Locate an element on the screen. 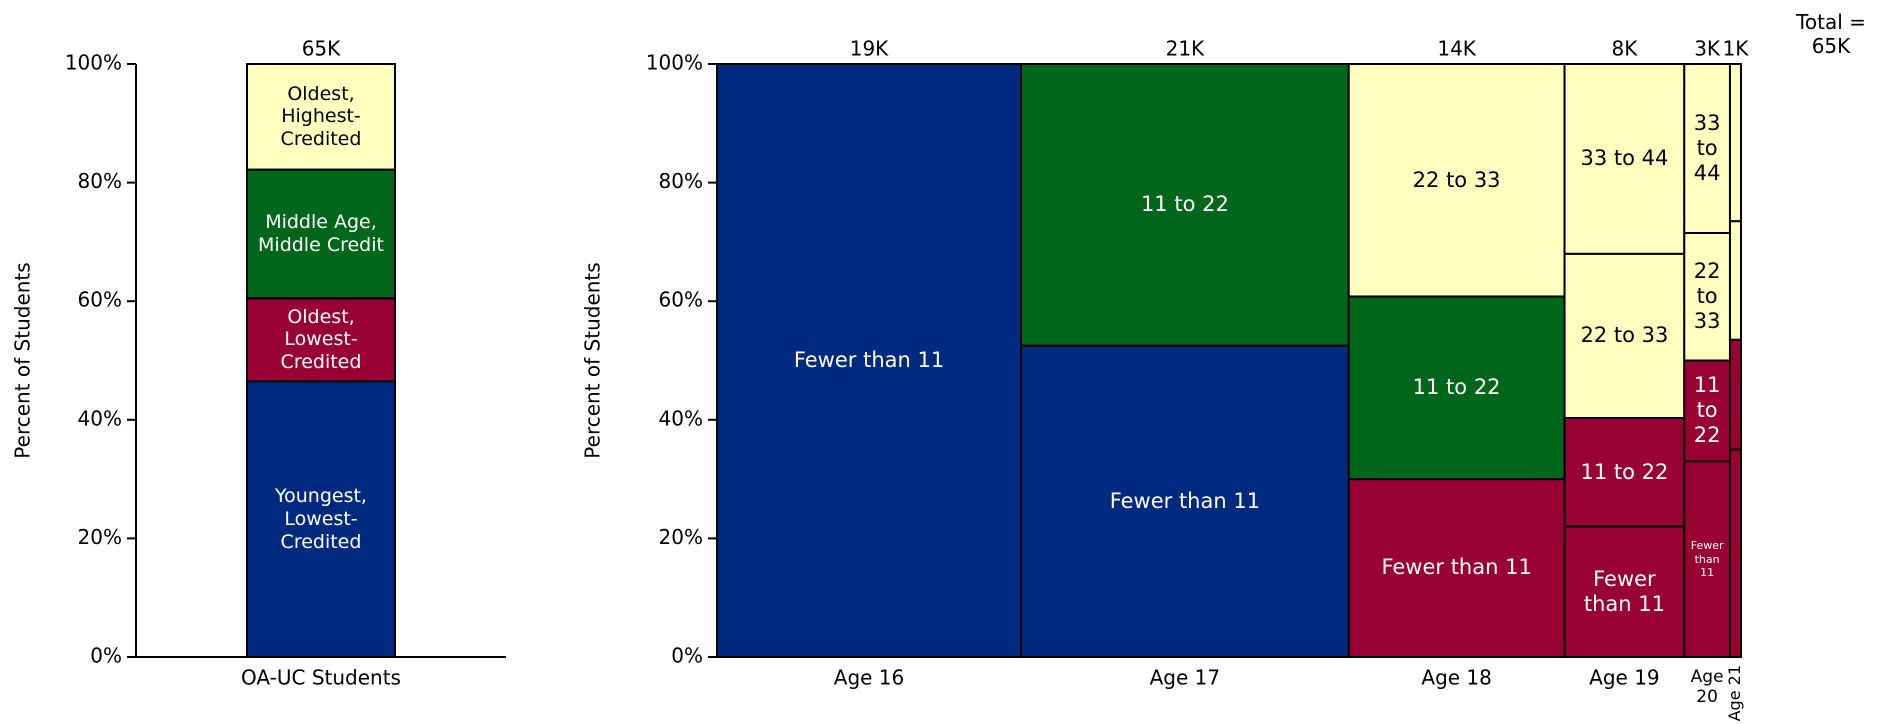  width-label: 19K is located at coordinates (869, 49).